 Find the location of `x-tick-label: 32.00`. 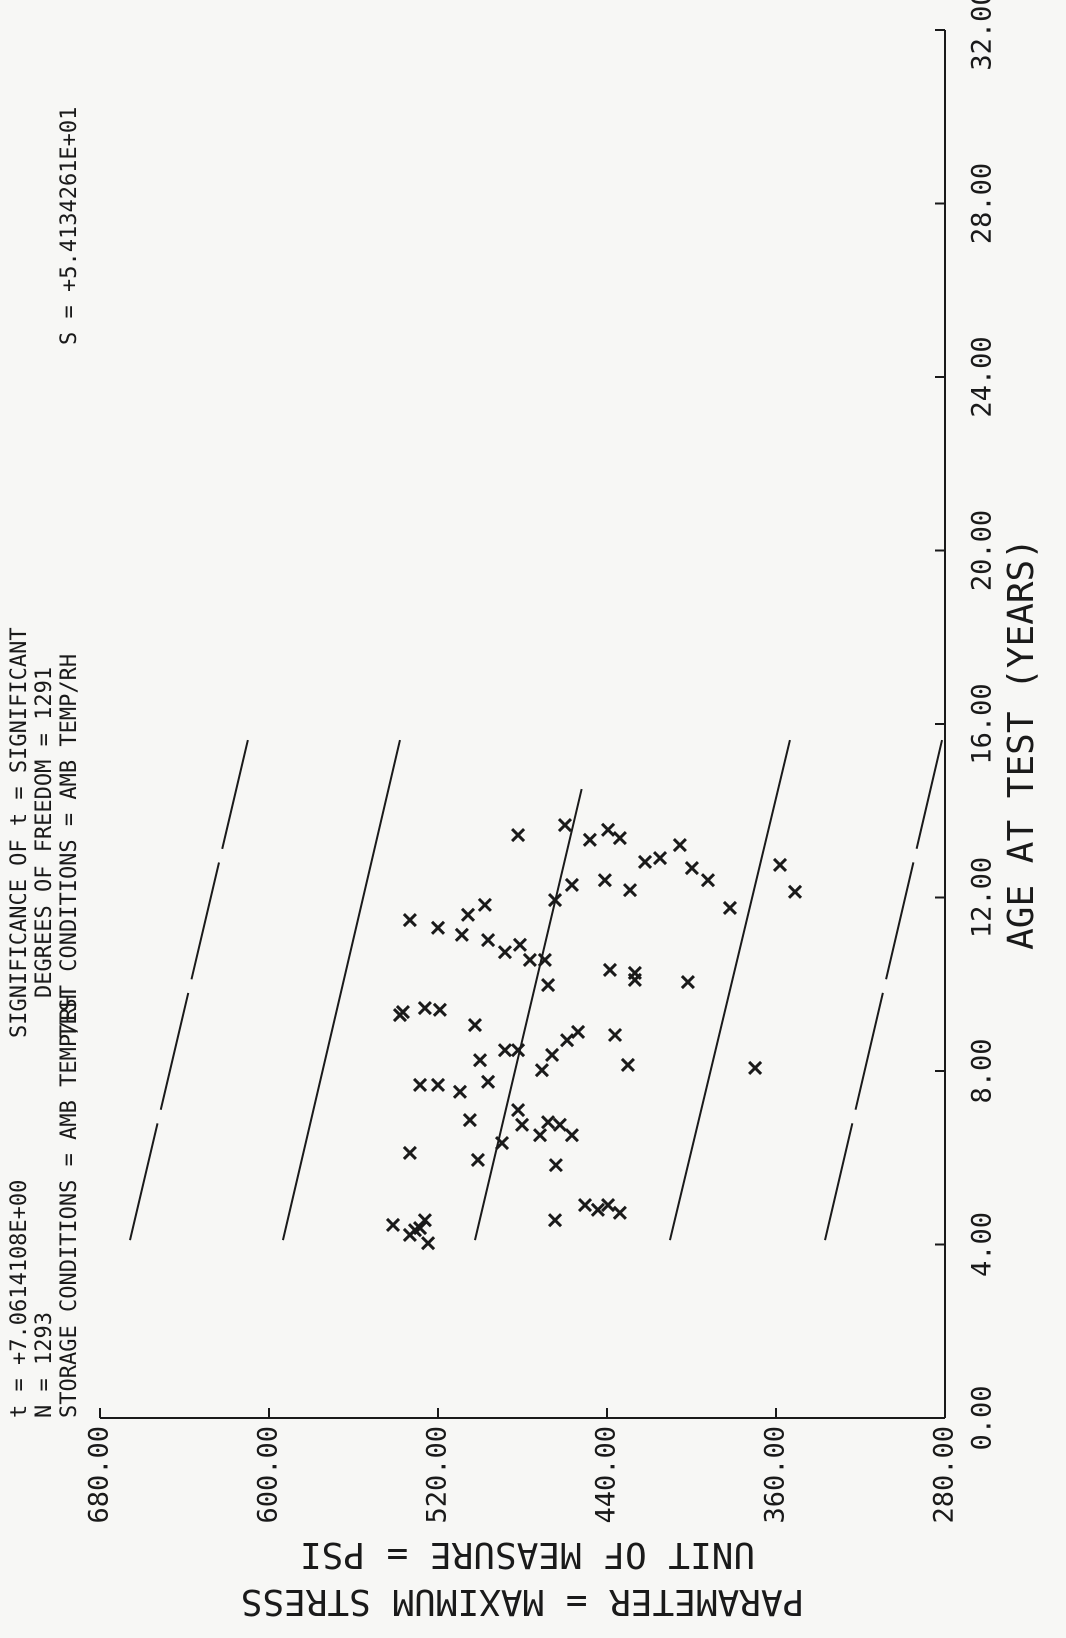

x-tick-label: 32.00 is located at coordinates (982, 35).